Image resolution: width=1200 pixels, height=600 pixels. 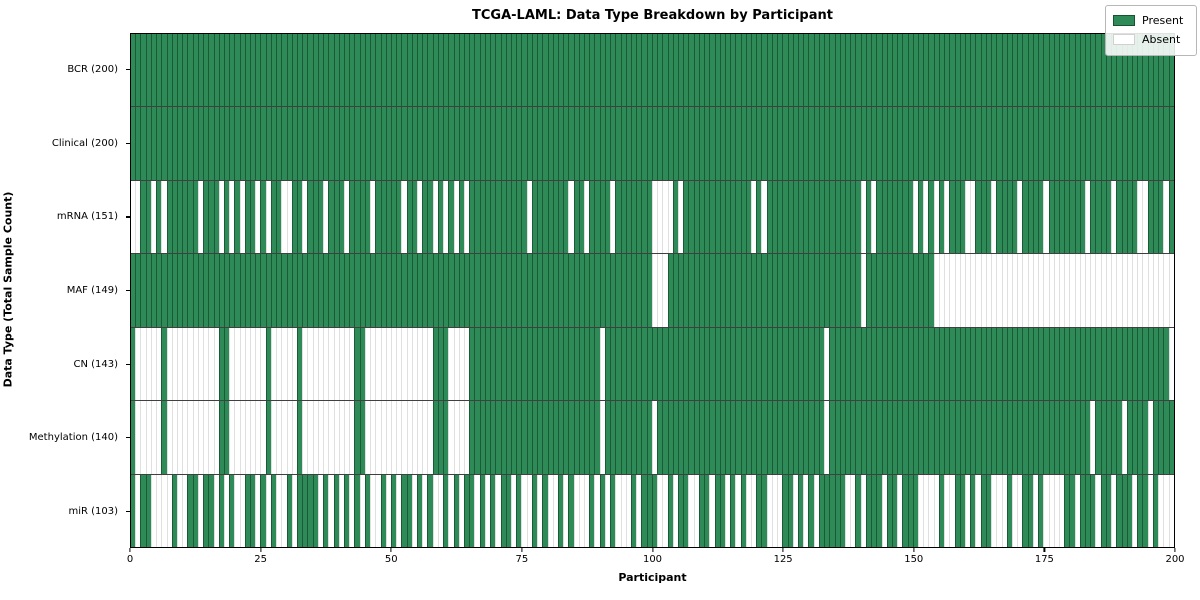 What do you see at coordinates (73, 438) in the screenshot?
I see `y-tick-label-Methylation: Methylation (140)` at bounding box center [73, 438].